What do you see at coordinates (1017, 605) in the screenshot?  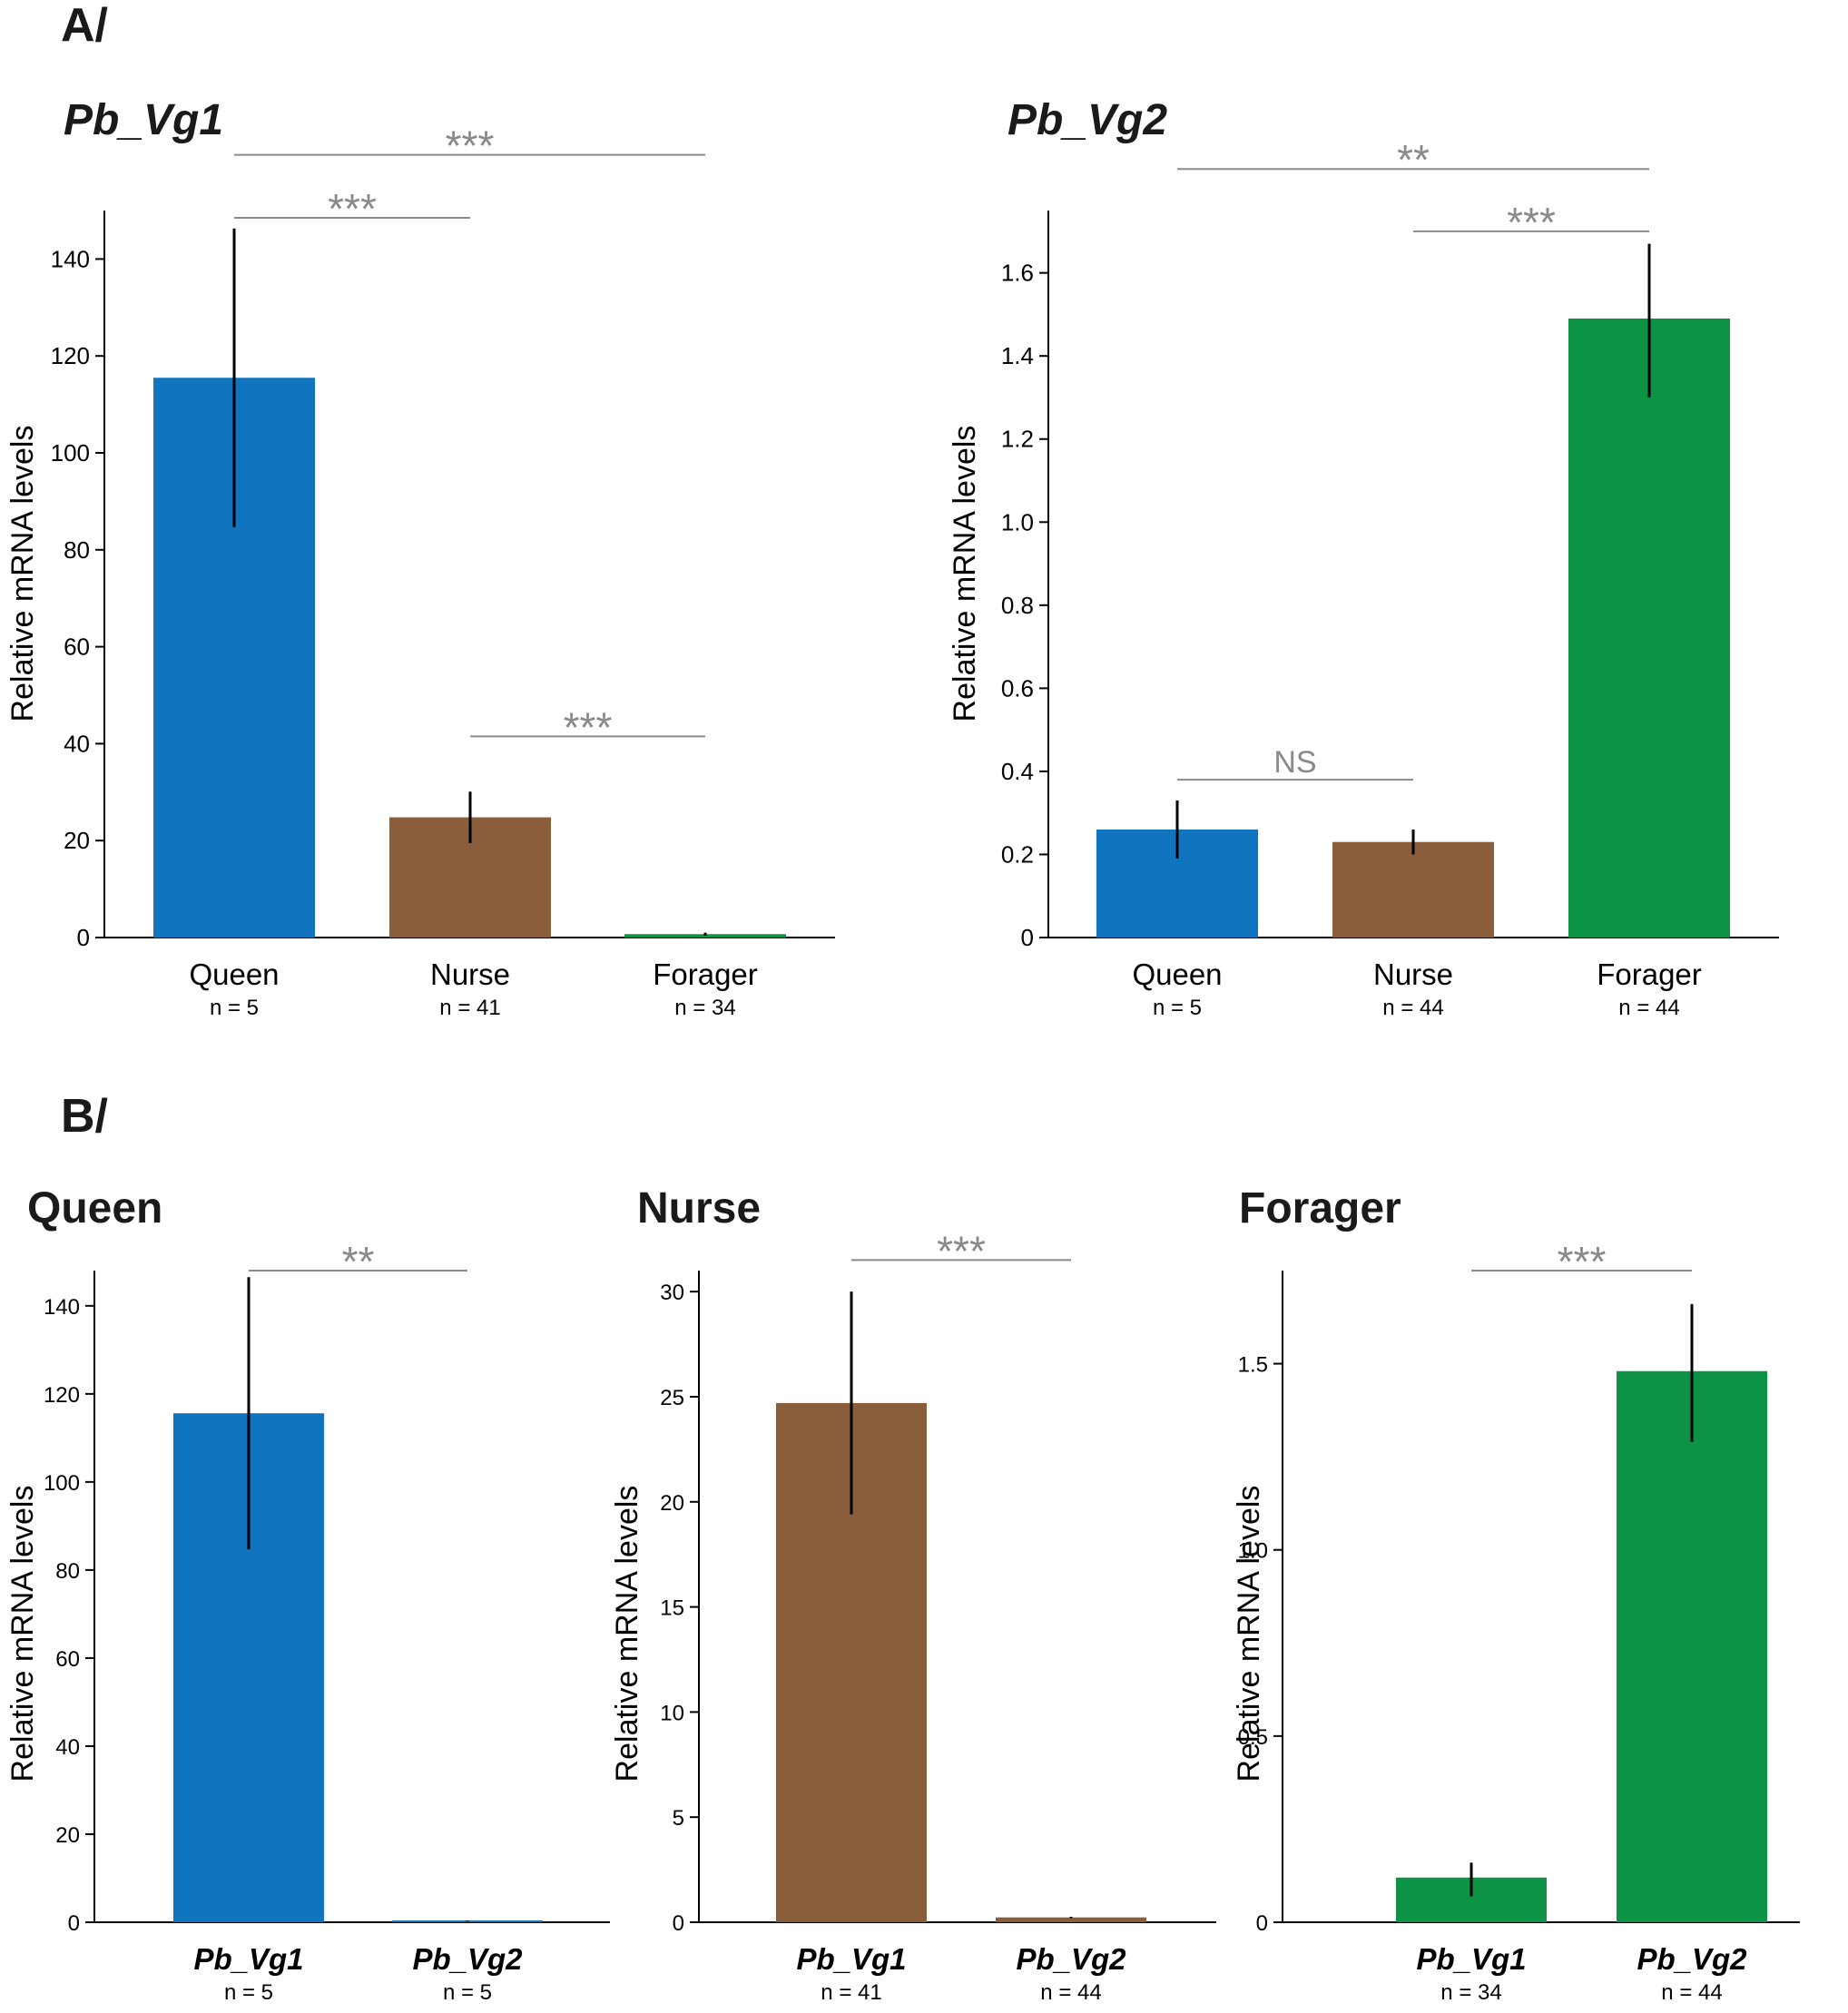 I see `y-tick-label: 0.8` at bounding box center [1017, 605].